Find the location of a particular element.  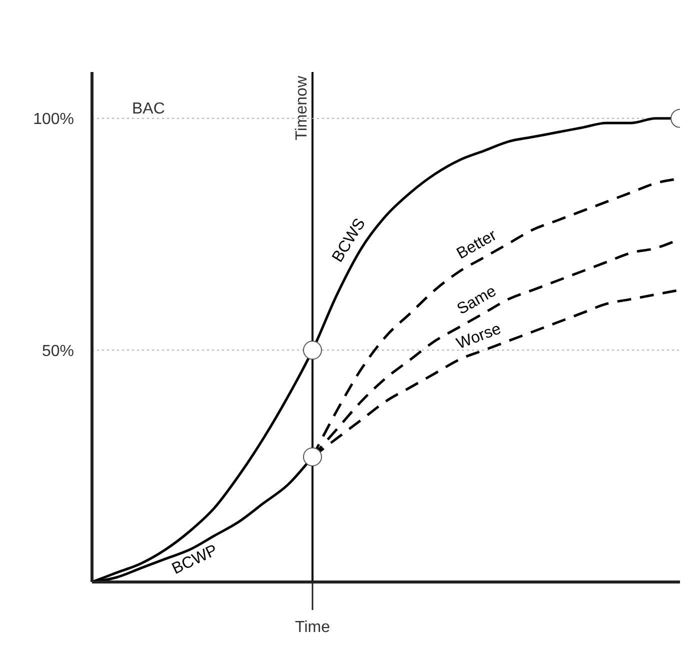

y-tick-label: 100% is located at coordinates (53, 119).